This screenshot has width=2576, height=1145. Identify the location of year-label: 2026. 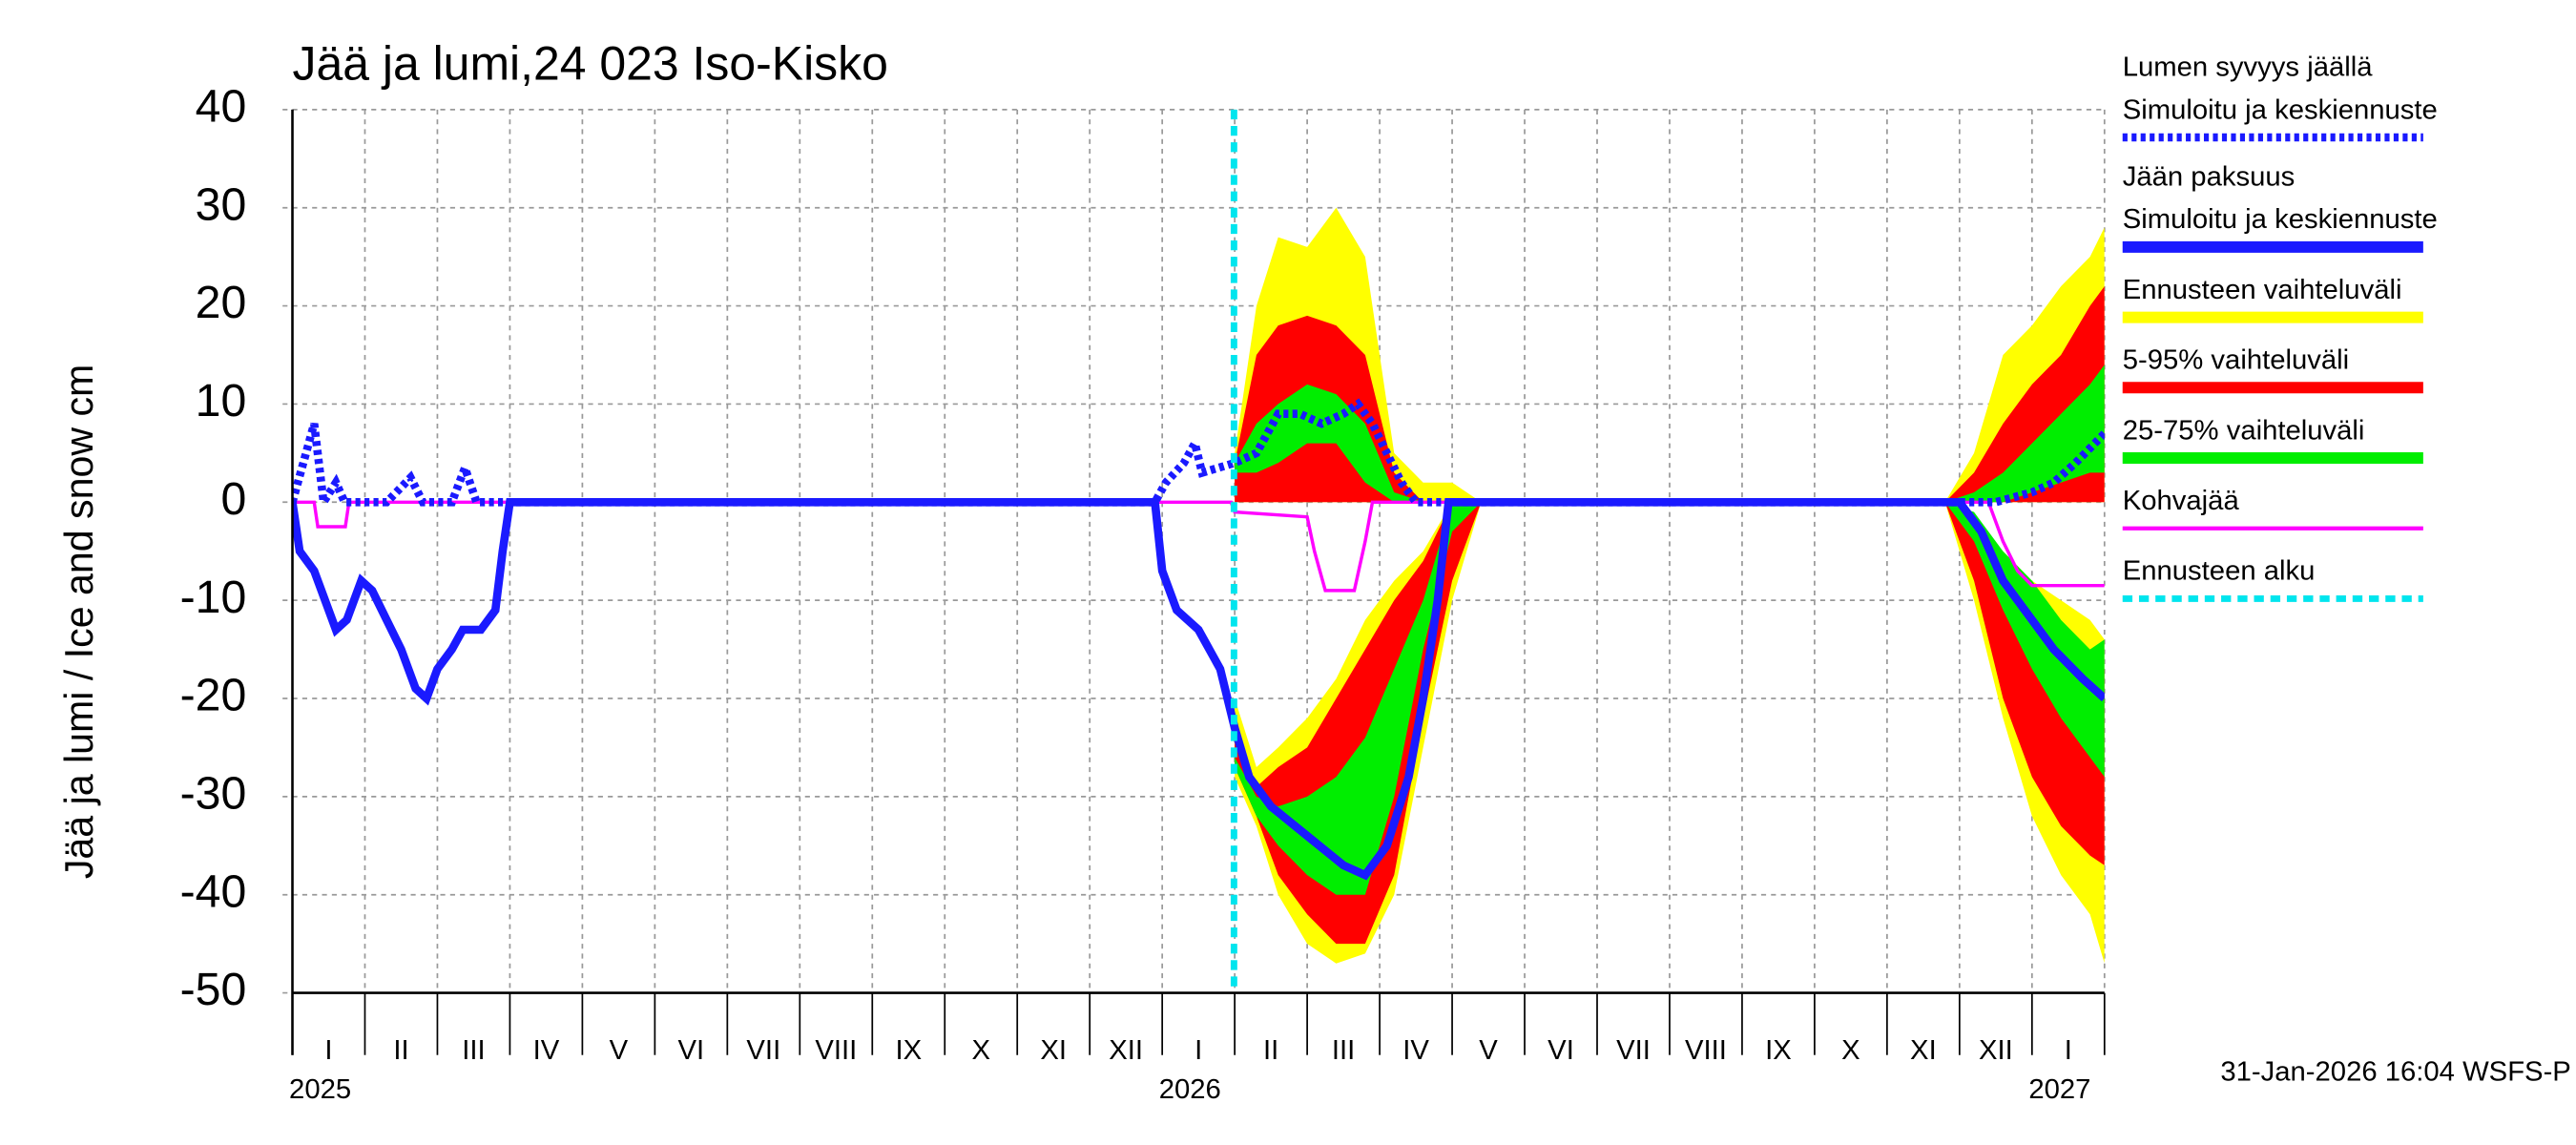
(1190, 1090).